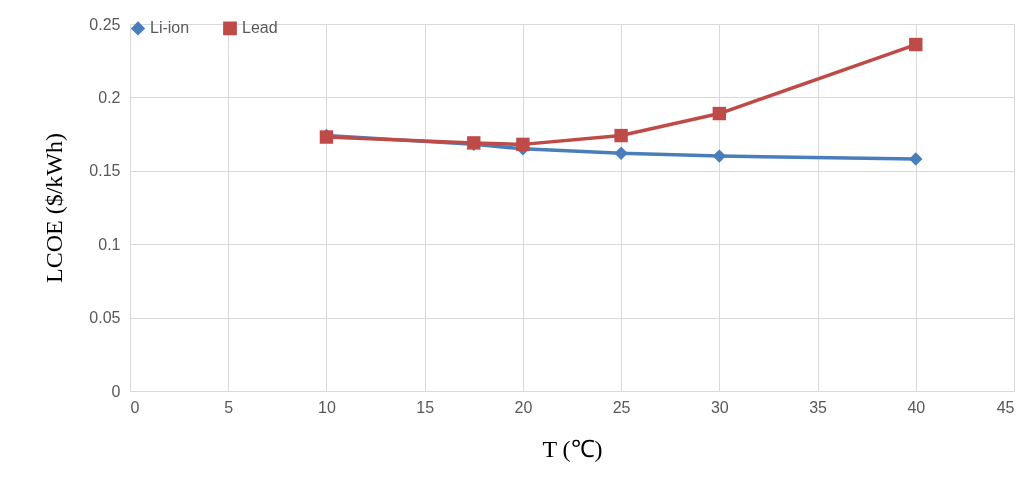 The image size is (1029, 493). What do you see at coordinates (523, 407) in the screenshot?
I see `x-tick-label: 20` at bounding box center [523, 407].